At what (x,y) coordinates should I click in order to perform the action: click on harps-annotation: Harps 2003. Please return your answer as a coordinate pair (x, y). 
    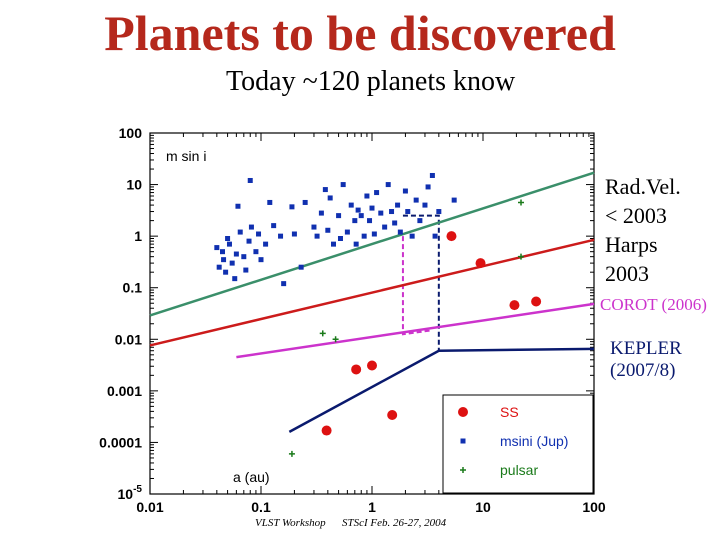
    Looking at the image, I should click on (631, 259).